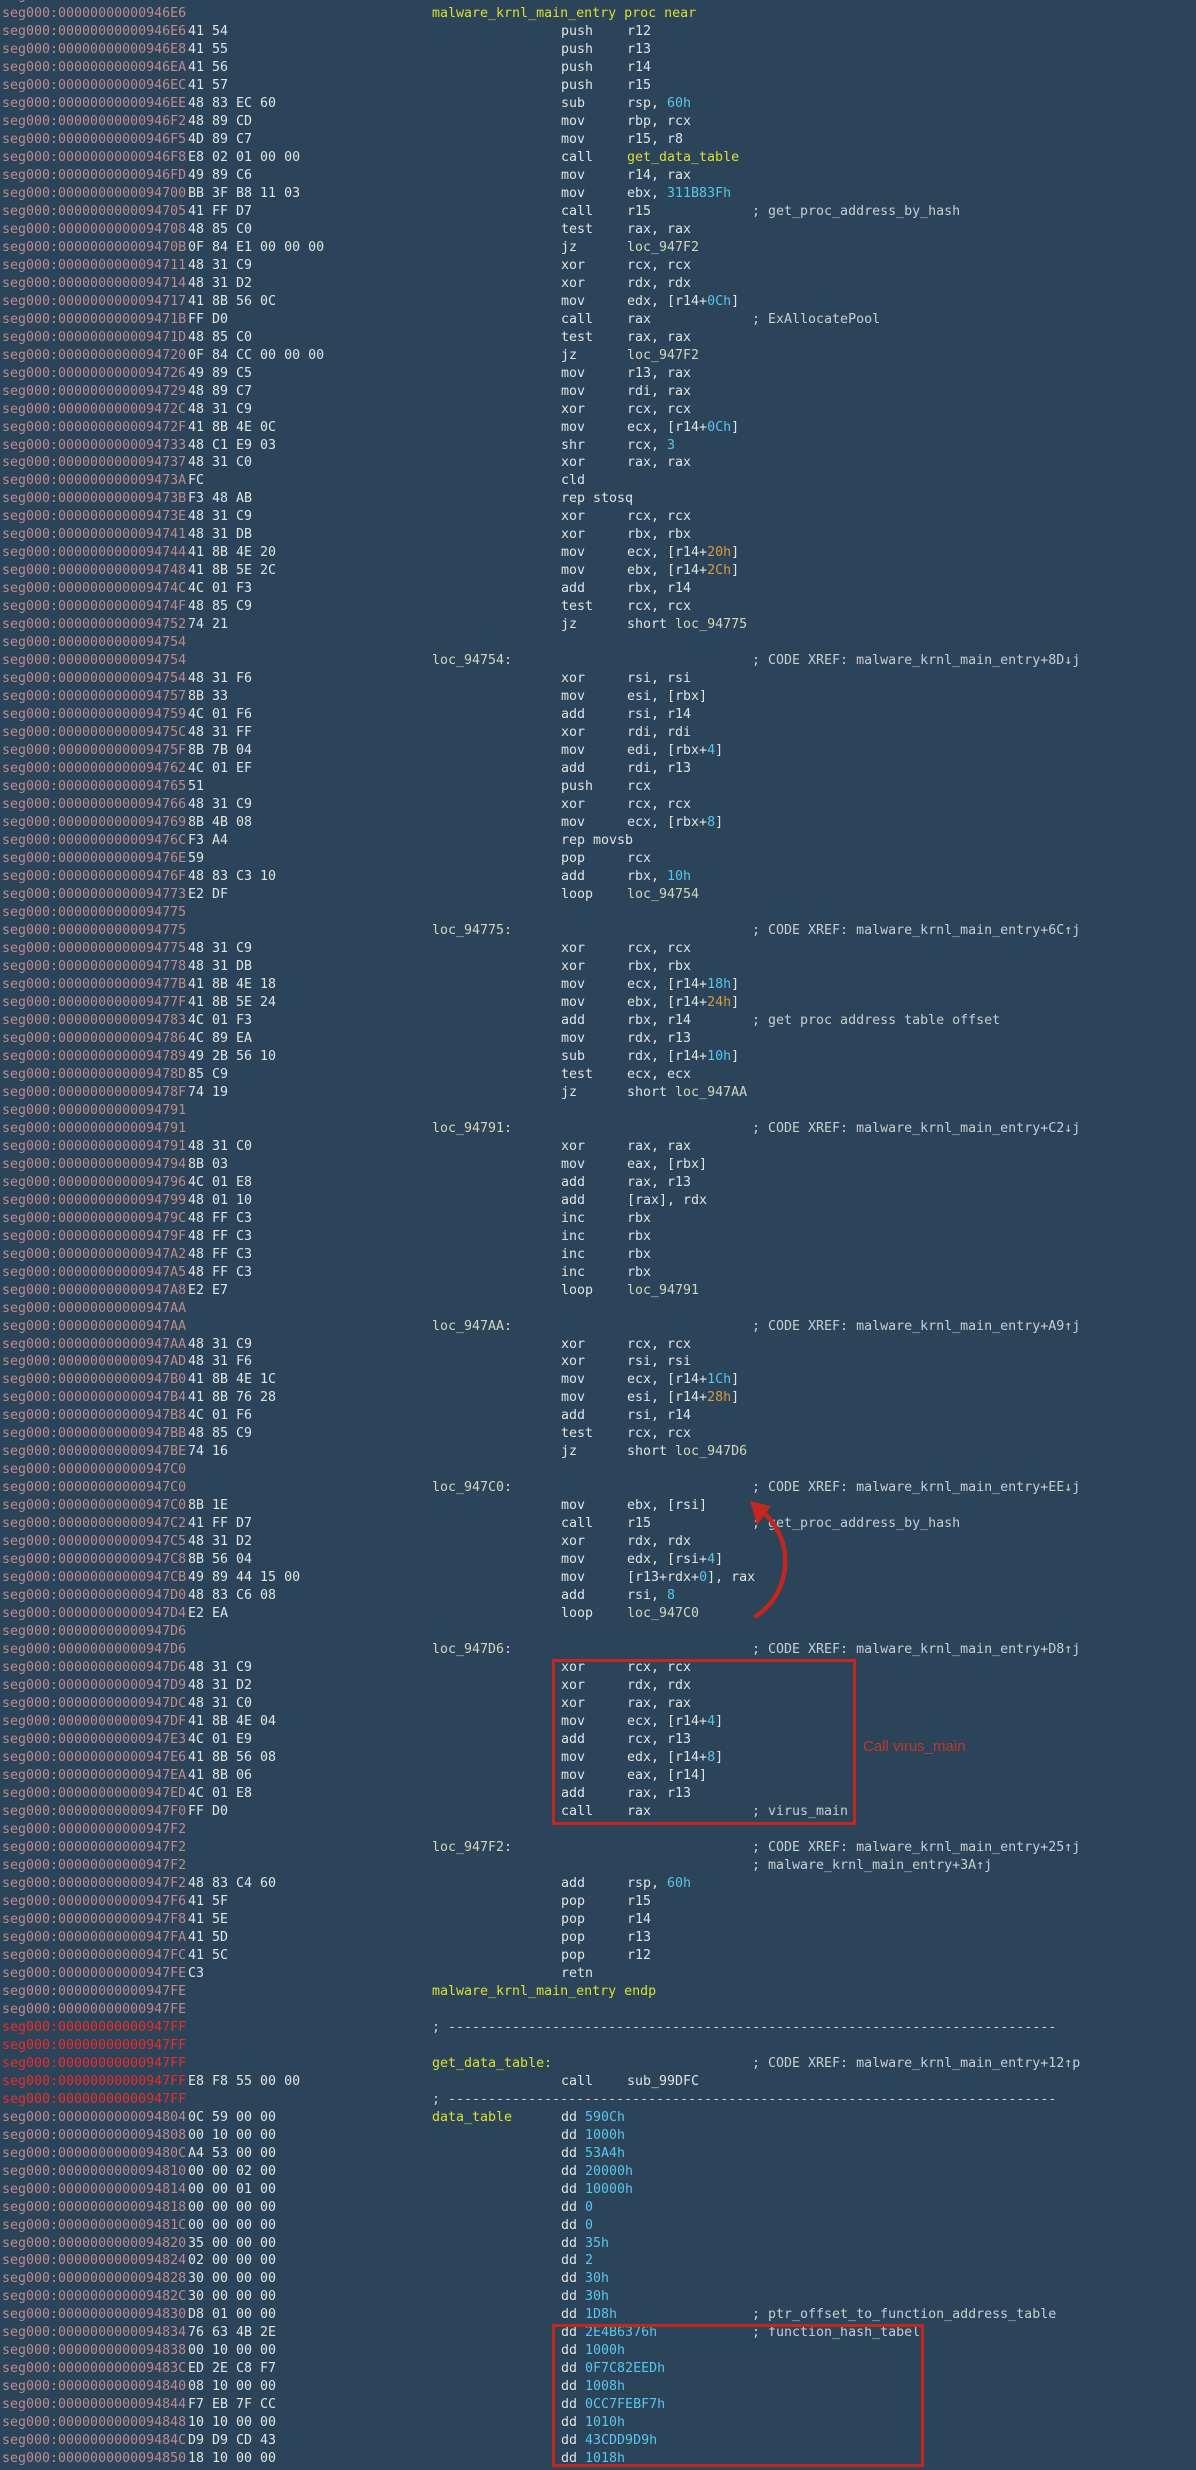 The width and height of the screenshot is (1196, 2470). I want to click on listing-line: seg000:0000000000094754, so click(598, 643).